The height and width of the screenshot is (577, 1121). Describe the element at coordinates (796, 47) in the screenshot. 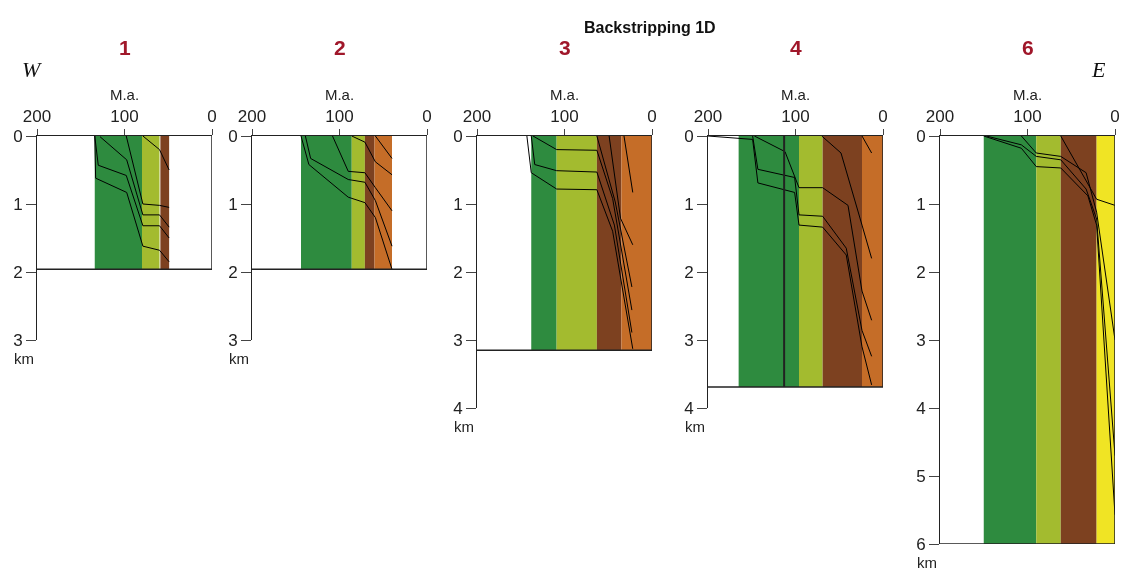

I see `chart-title: 4` at that location.